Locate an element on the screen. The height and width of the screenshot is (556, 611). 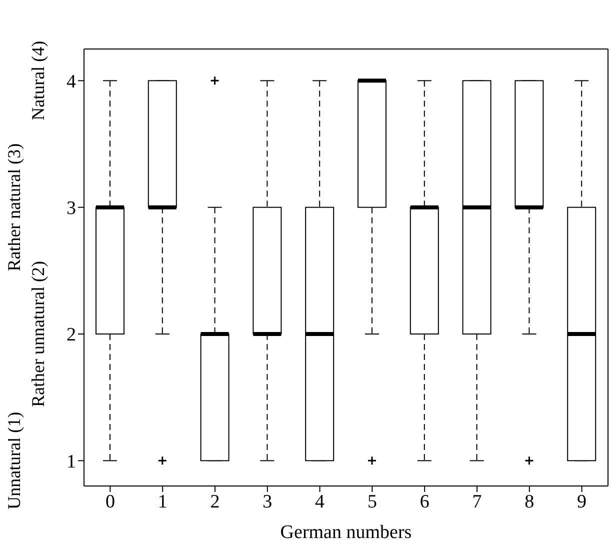
text: Natural (4) is located at coordinates (38, 80).